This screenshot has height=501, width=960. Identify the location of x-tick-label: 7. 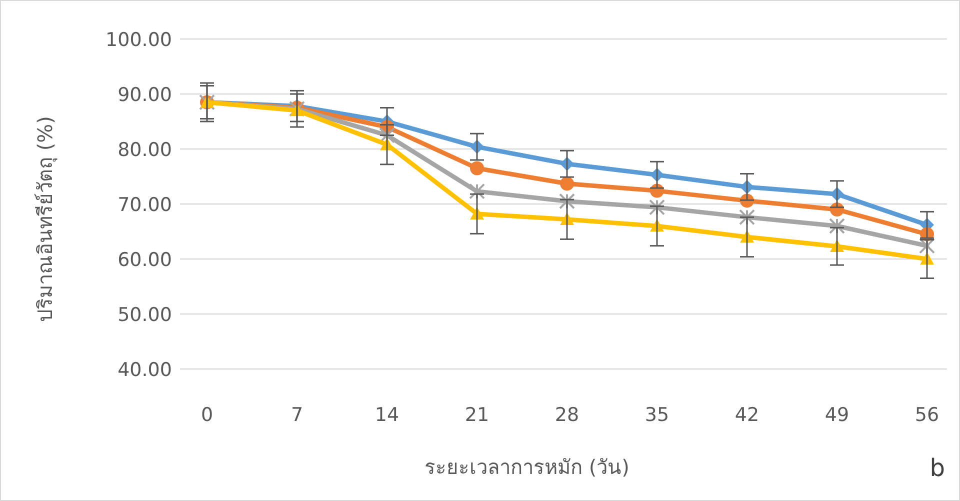
(297, 415).